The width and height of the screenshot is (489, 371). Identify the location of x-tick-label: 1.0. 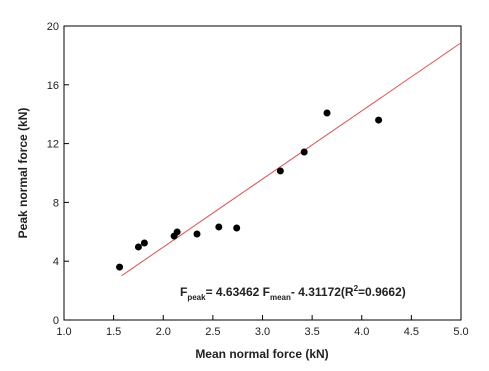
(63, 332).